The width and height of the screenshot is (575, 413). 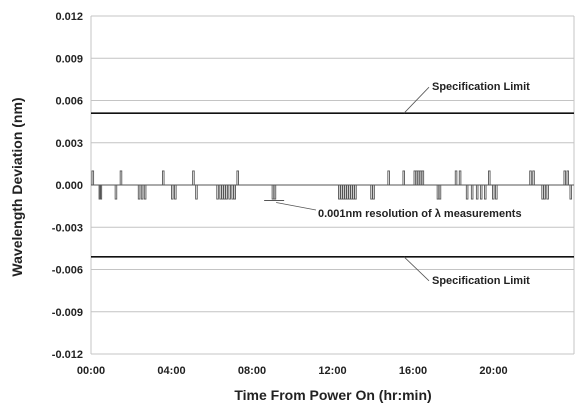 I want to click on x-tick-label: 16:00, so click(x=413, y=371).